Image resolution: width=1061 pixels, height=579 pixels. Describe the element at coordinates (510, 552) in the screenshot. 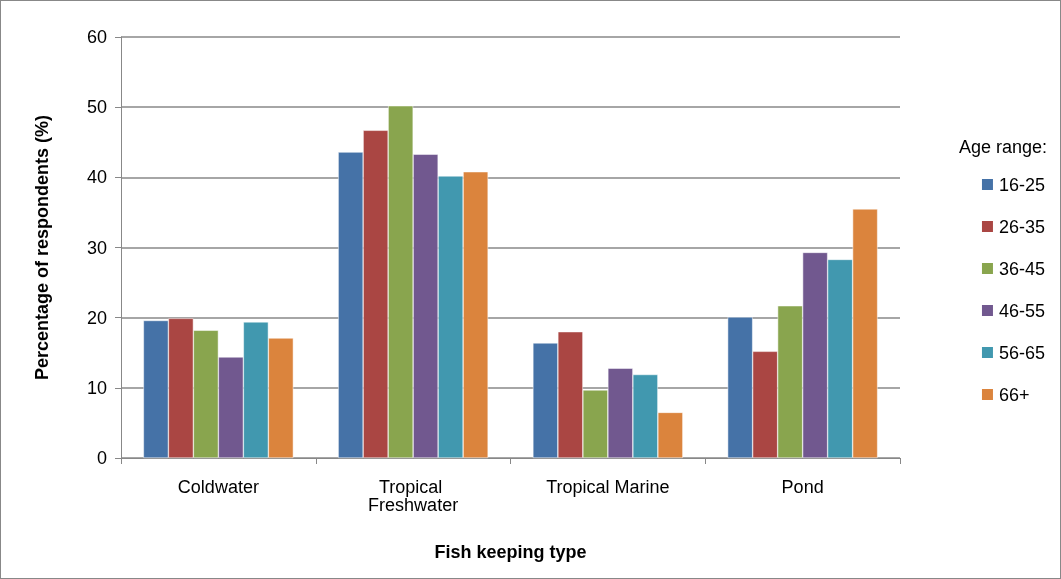

I see `x-axis-title: Fish keeping type` at that location.